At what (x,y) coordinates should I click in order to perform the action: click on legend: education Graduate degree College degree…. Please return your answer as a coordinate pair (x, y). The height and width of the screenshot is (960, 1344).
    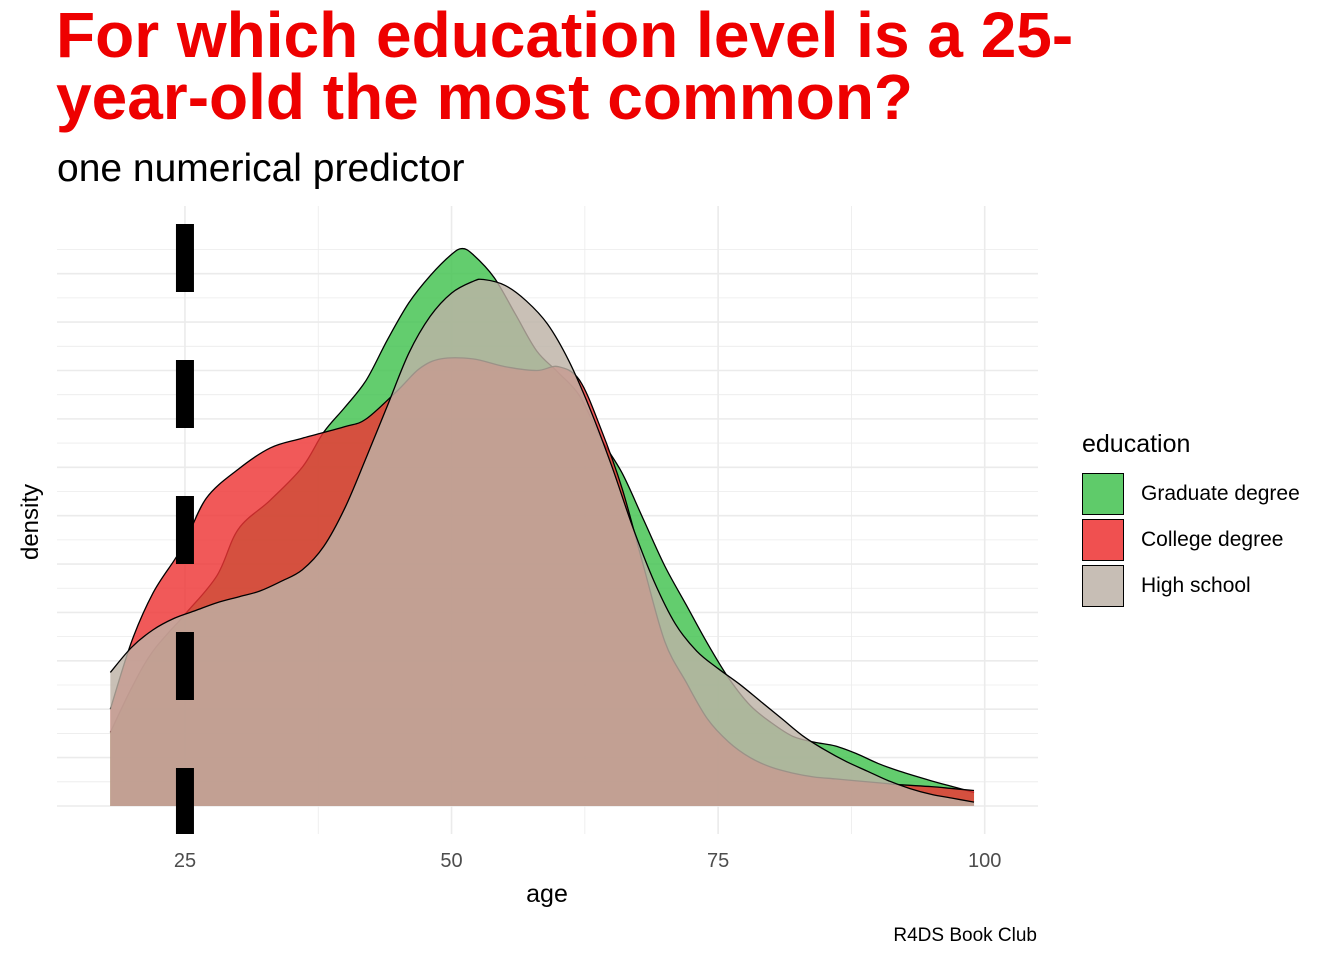
    Looking at the image, I should click on (1191, 519).